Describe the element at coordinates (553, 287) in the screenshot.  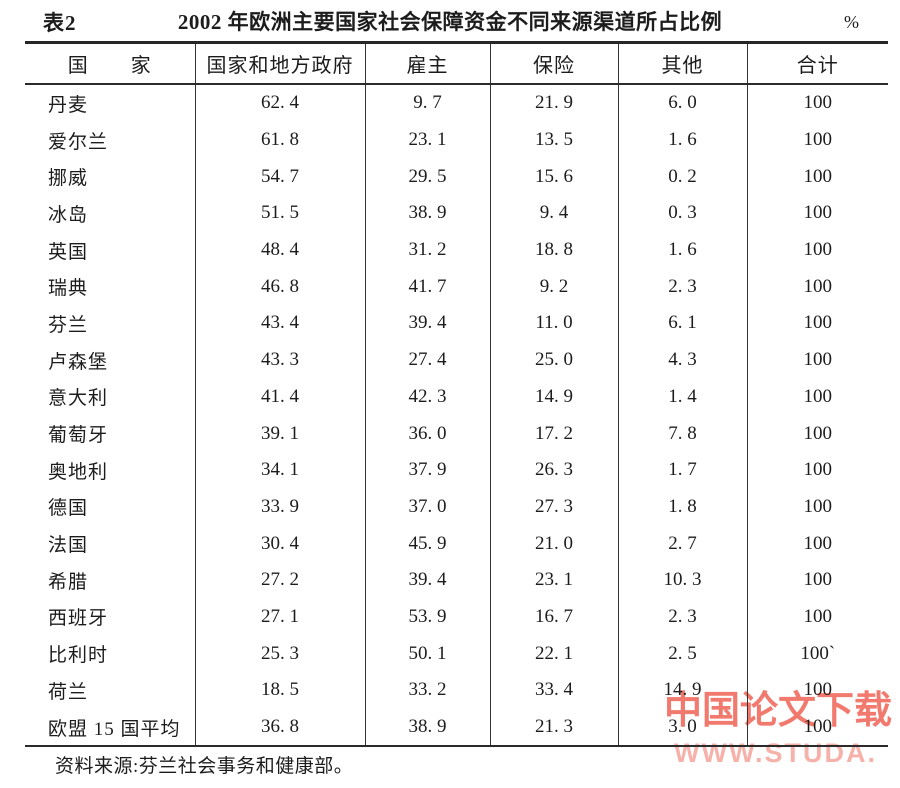
I see `value-cell: 9. 2` at that location.